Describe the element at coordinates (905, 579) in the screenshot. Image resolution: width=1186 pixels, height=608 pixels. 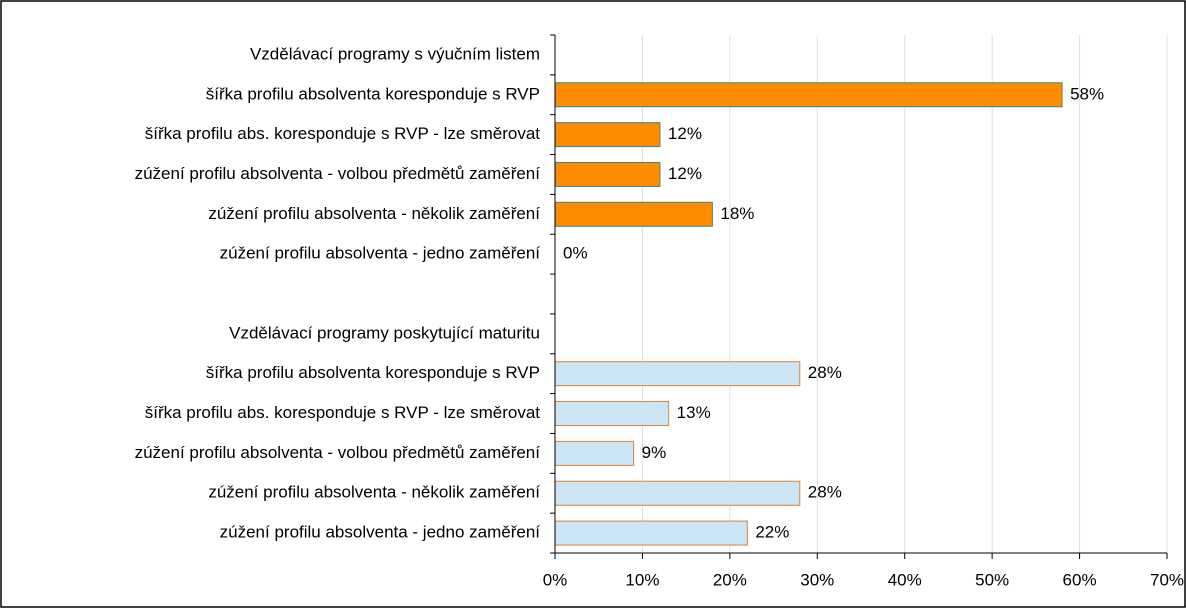
I see `x-tick-label: 40%` at that location.